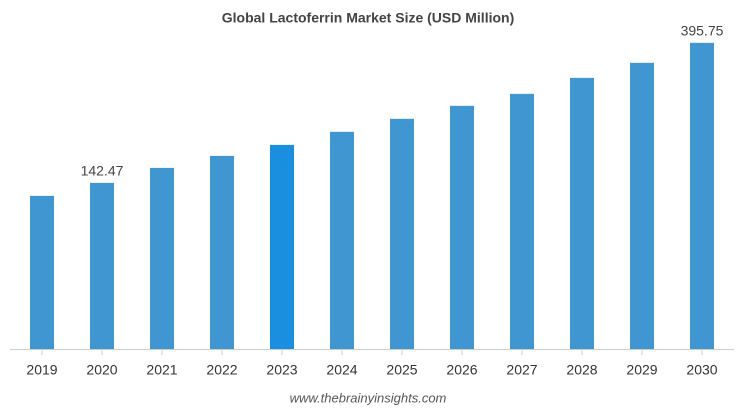 The image size is (736, 413). I want to click on x-tick-label: 2030, so click(701, 370).